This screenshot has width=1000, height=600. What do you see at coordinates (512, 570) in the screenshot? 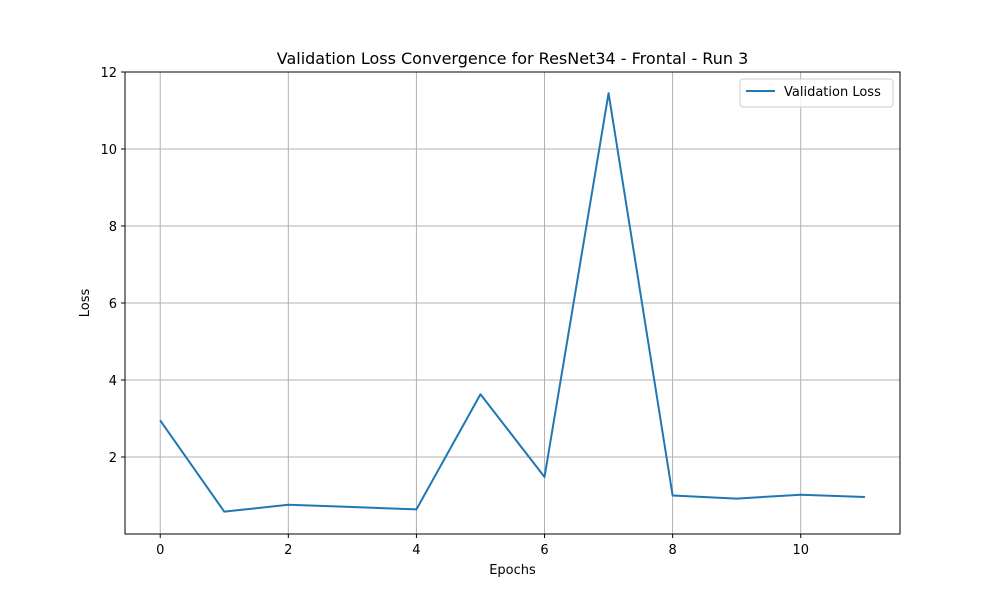
I see `x-axis-label: Epochs` at bounding box center [512, 570].